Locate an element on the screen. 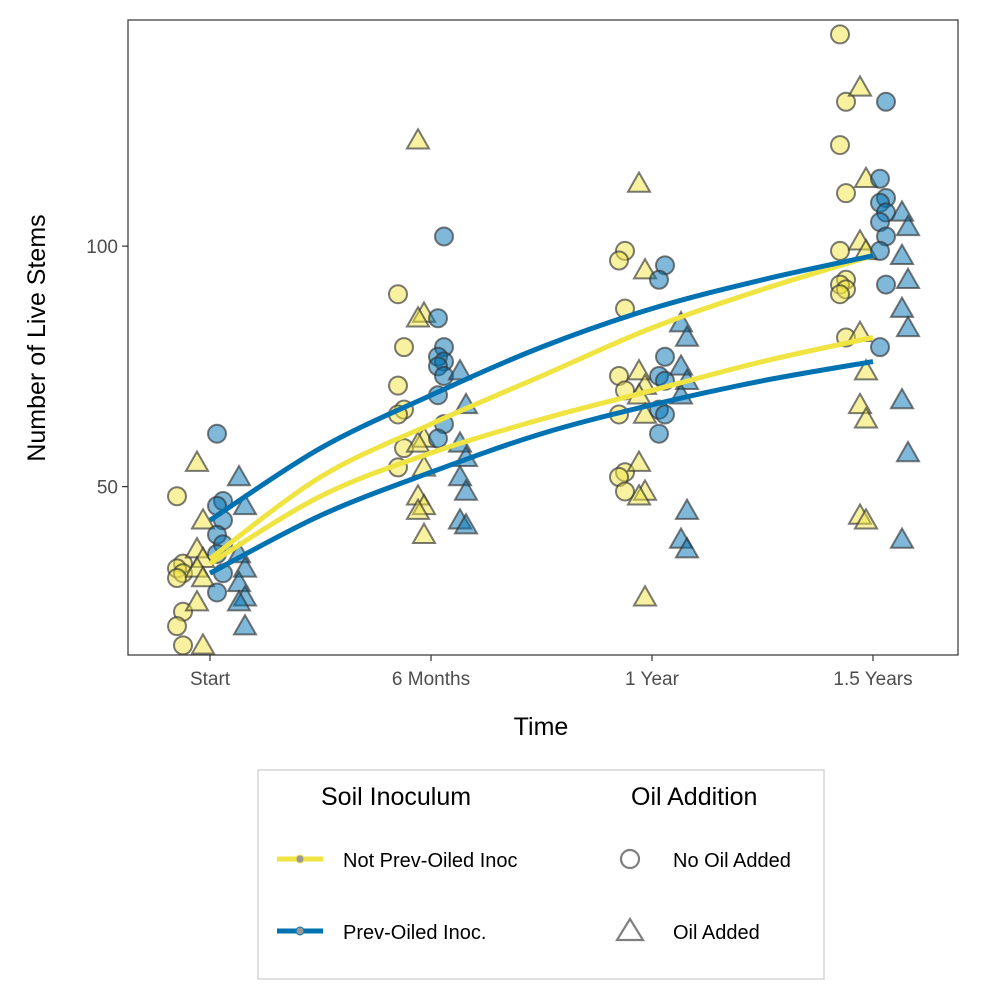 Image resolution: width=1003 pixels, height=1003 pixels. legend-label-no-oil: No Oil Added is located at coordinates (732, 861).